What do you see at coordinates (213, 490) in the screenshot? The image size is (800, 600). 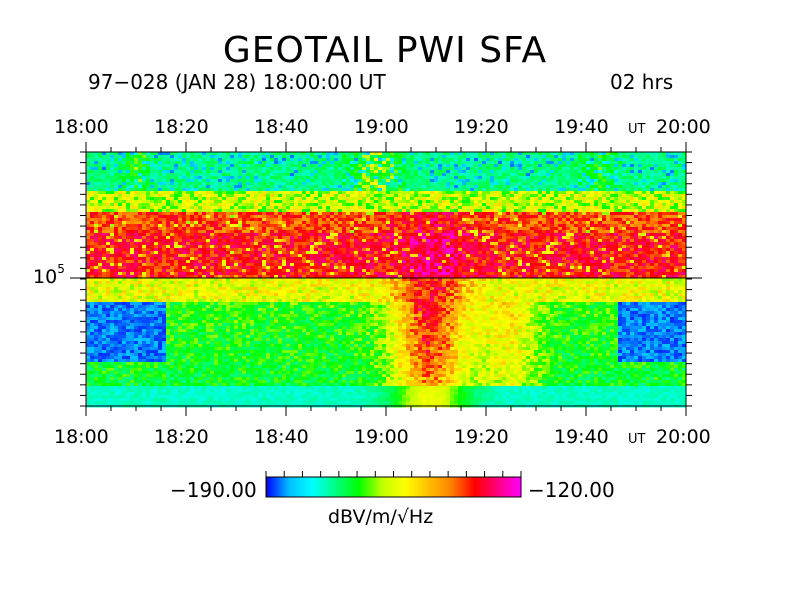 I see `colorbar-min-label: −190.00` at bounding box center [213, 490].